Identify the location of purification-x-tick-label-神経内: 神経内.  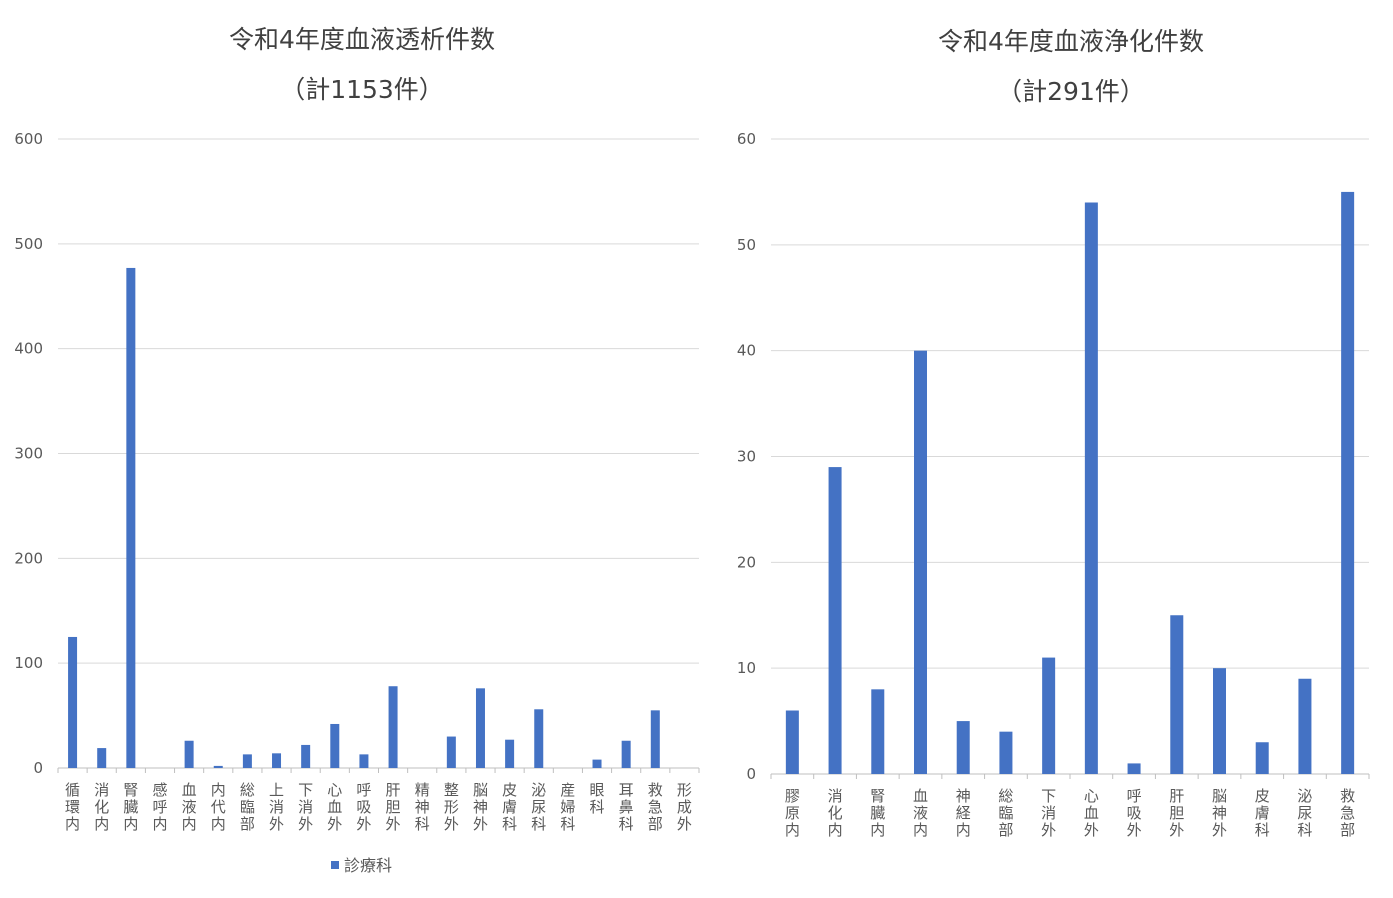
(963, 813).